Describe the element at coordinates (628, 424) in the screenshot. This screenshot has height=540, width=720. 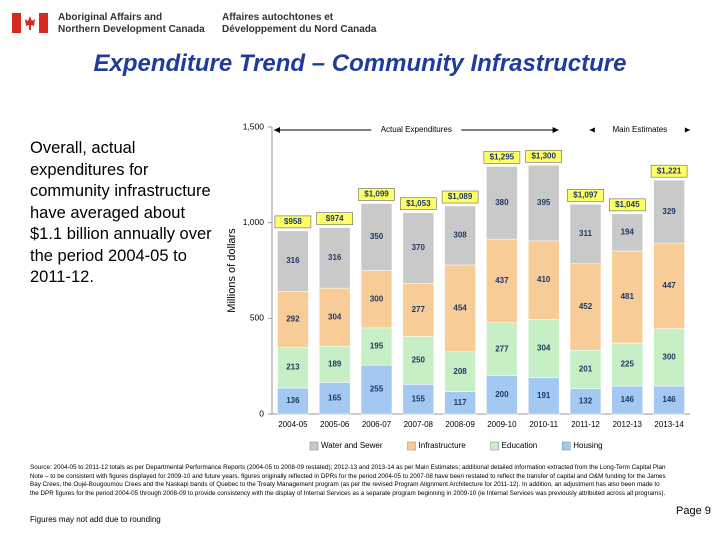
I see `x-tick-label: 2012-13` at that location.